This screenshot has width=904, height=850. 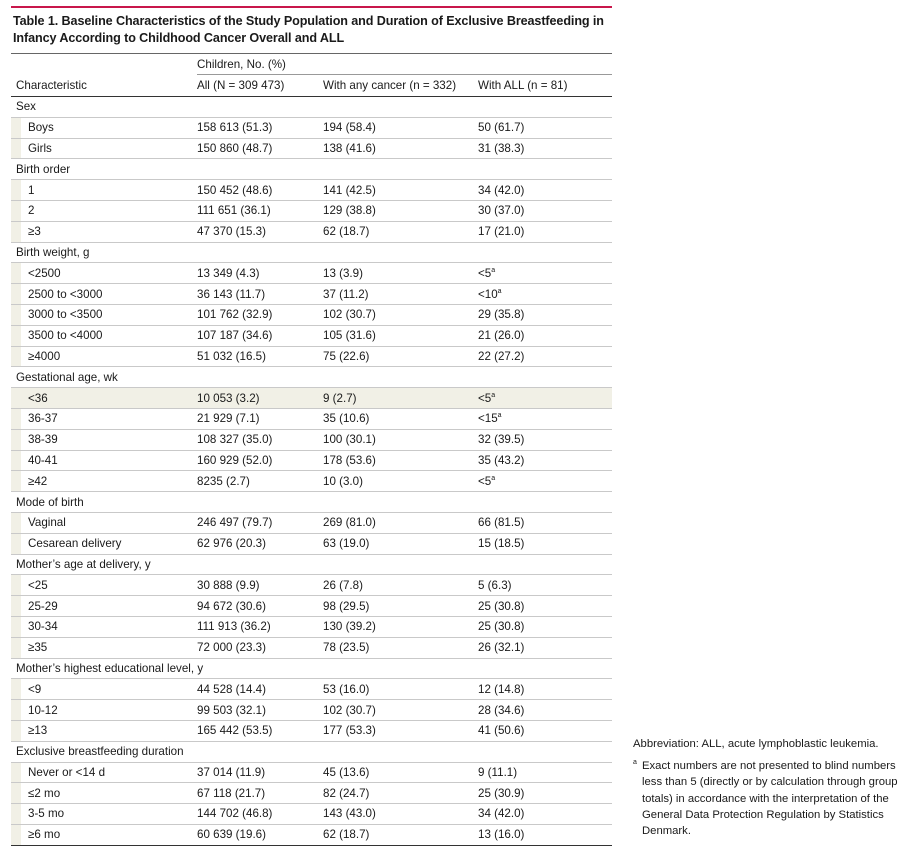 What do you see at coordinates (501, 356) in the screenshot?
I see `cell-value: 22 (27.2)` at bounding box center [501, 356].